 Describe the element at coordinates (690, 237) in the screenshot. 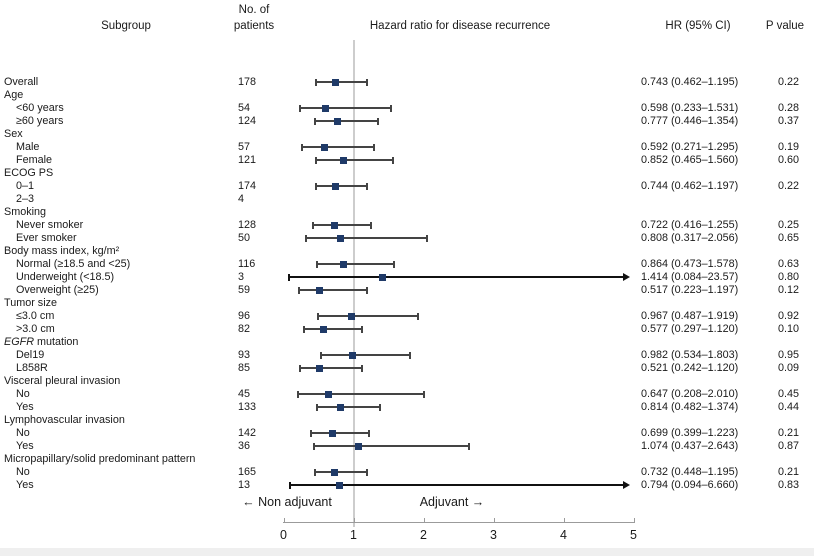

I see `hr-ci-value: 0.808 (0.317–2.056)` at that location.